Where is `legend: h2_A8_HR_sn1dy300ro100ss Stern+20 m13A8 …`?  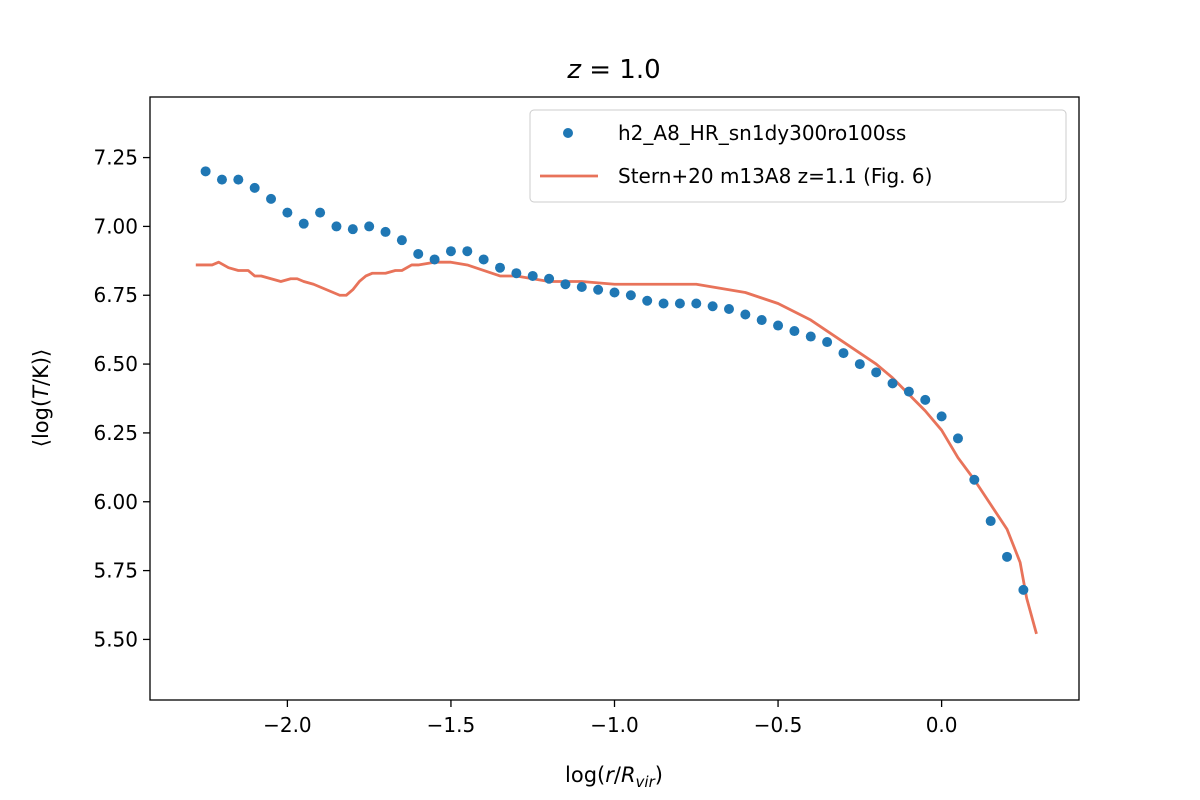
legend: h2_A8_HR_sn1dy300ro100ss Stern+20 m13A8 … is located at coordinates (798, 156).